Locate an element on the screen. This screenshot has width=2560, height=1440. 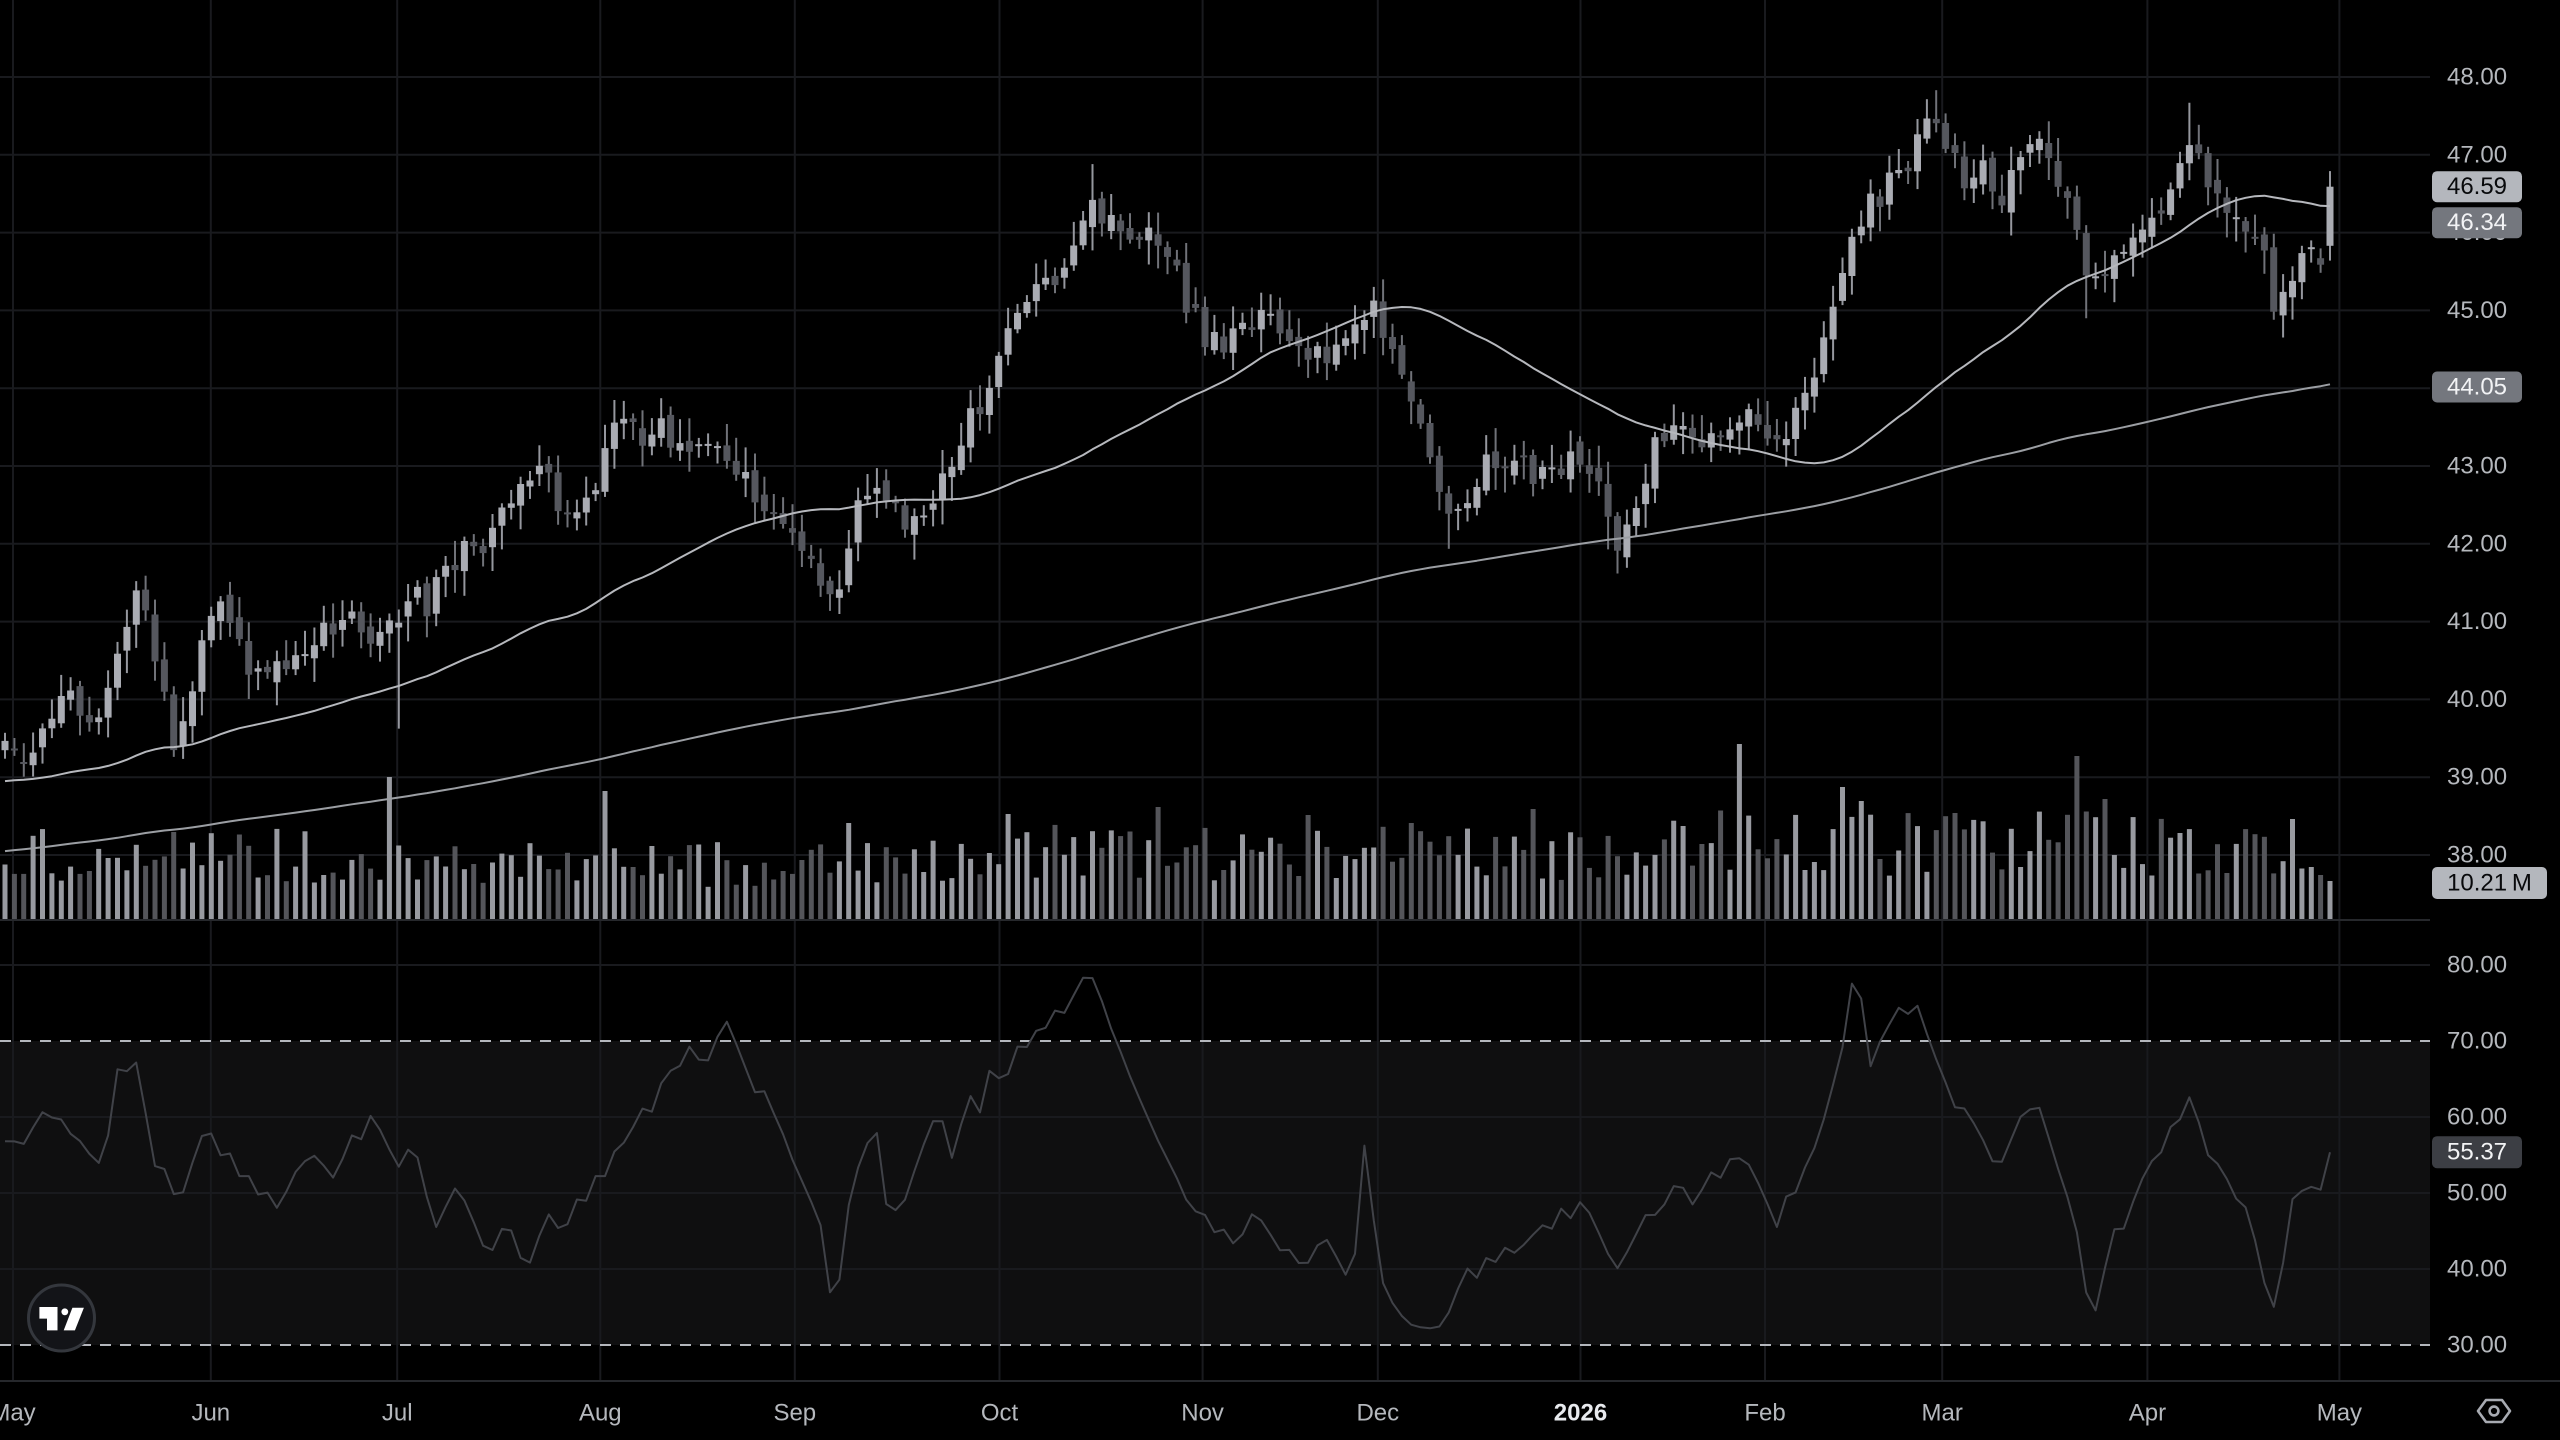
svg-text: Nov is located at coordinates (1202, 1413).